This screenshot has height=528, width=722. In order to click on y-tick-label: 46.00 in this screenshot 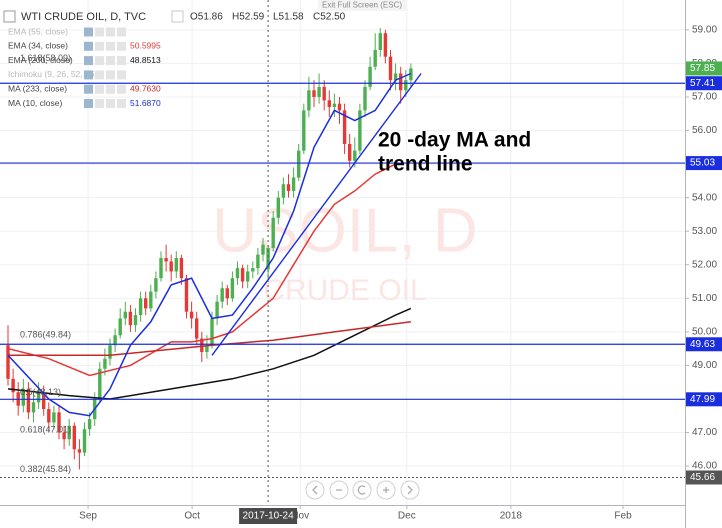, I will do `click(704, 466)`.